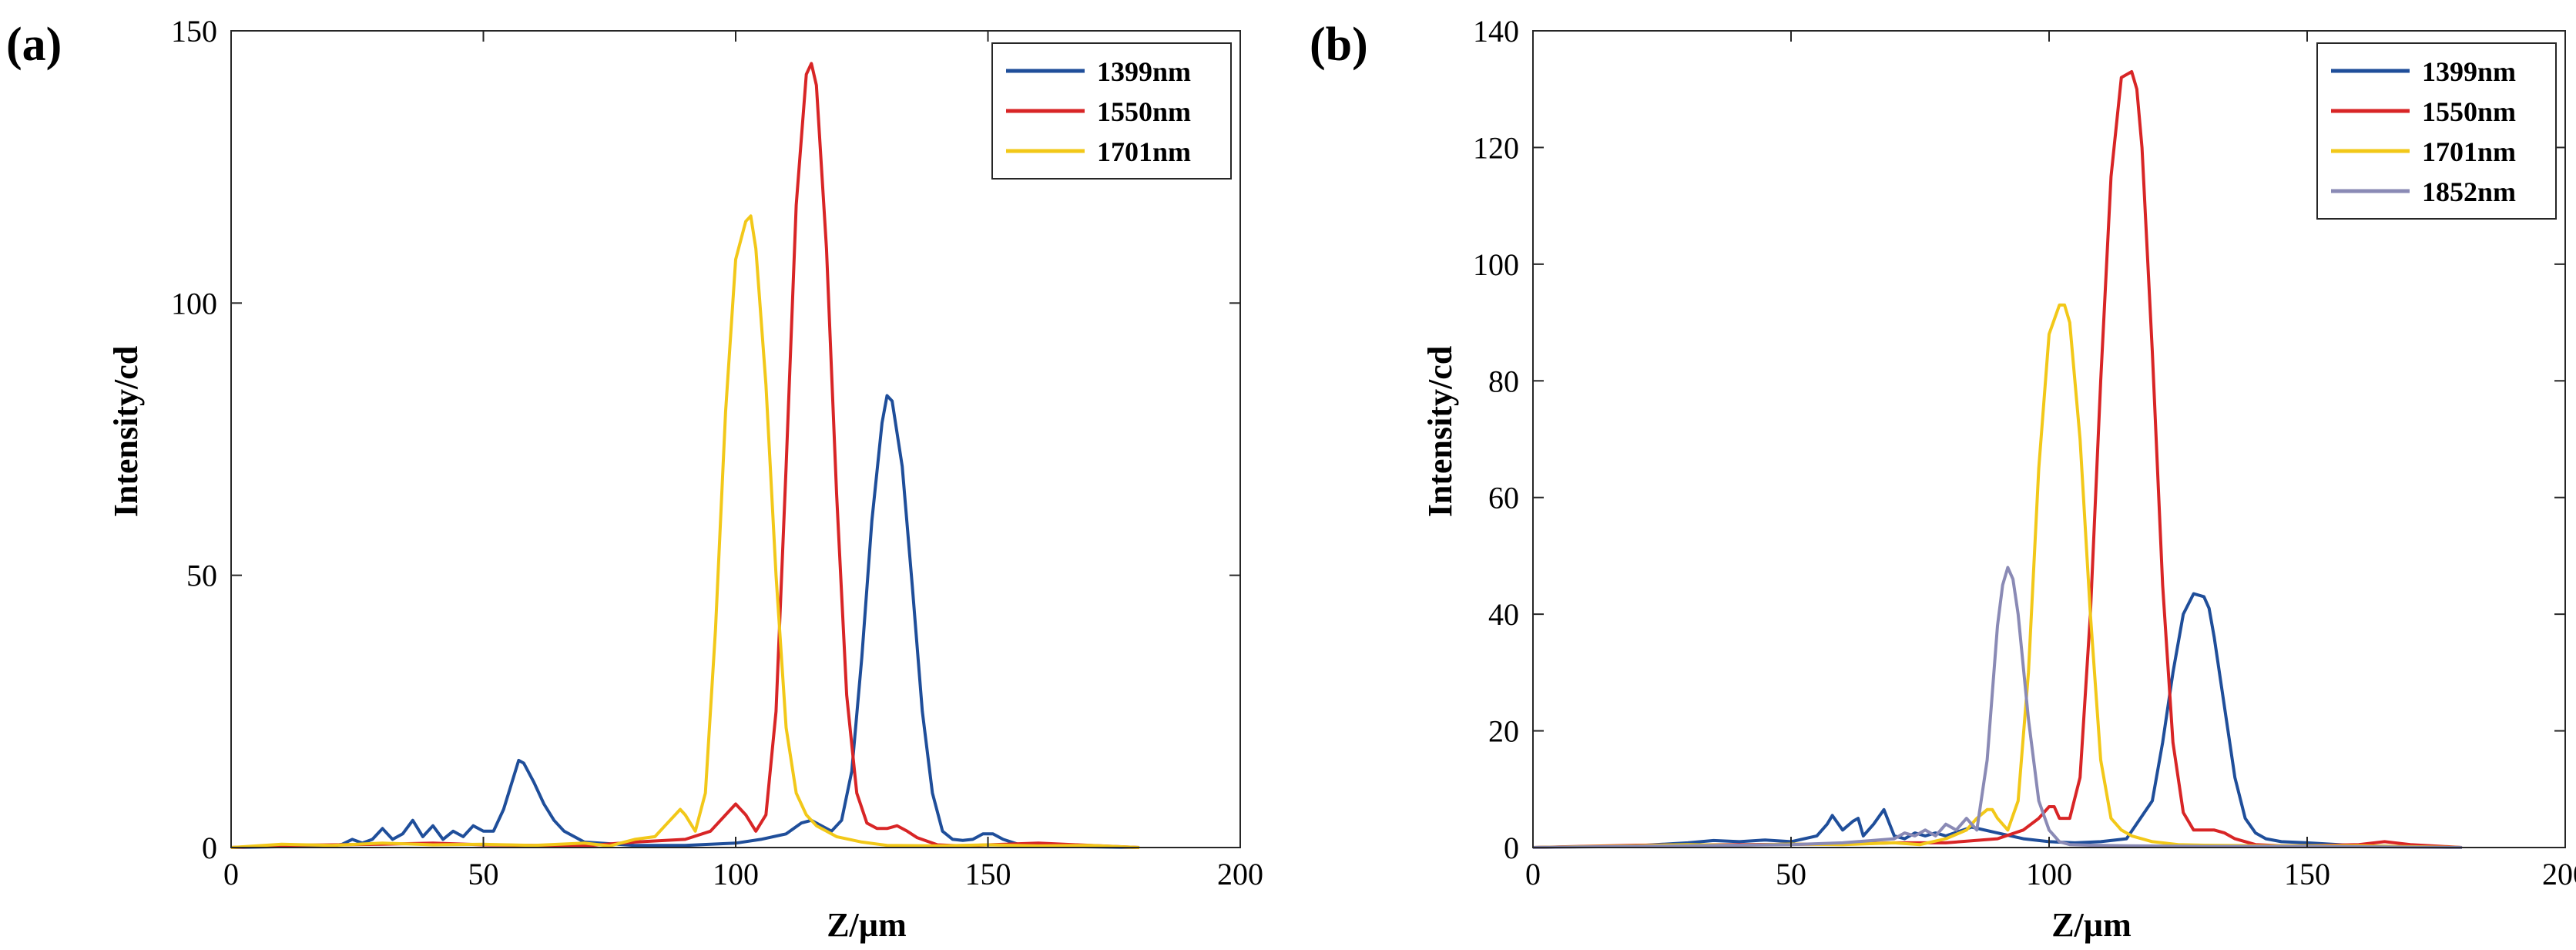 This screenshot has width=2576, height=950. Describe the element at coordinates (2436, 131) in the screenshot. I see `legend-b: 1399nm 1550nm 1701nm 1852nm` at that location.